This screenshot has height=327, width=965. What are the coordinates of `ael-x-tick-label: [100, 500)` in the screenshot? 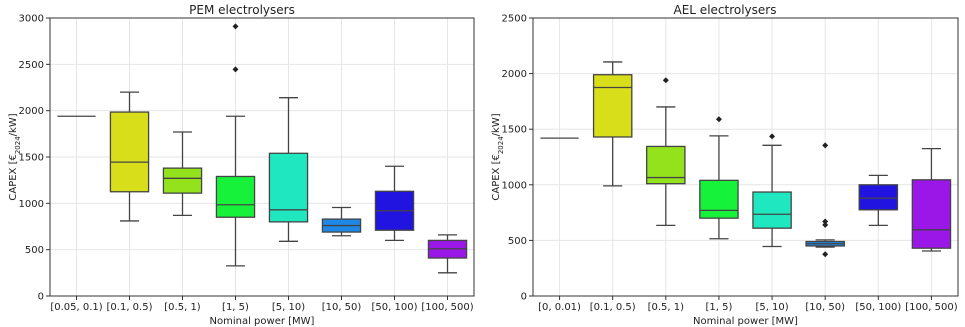 It's located at (931, 307).